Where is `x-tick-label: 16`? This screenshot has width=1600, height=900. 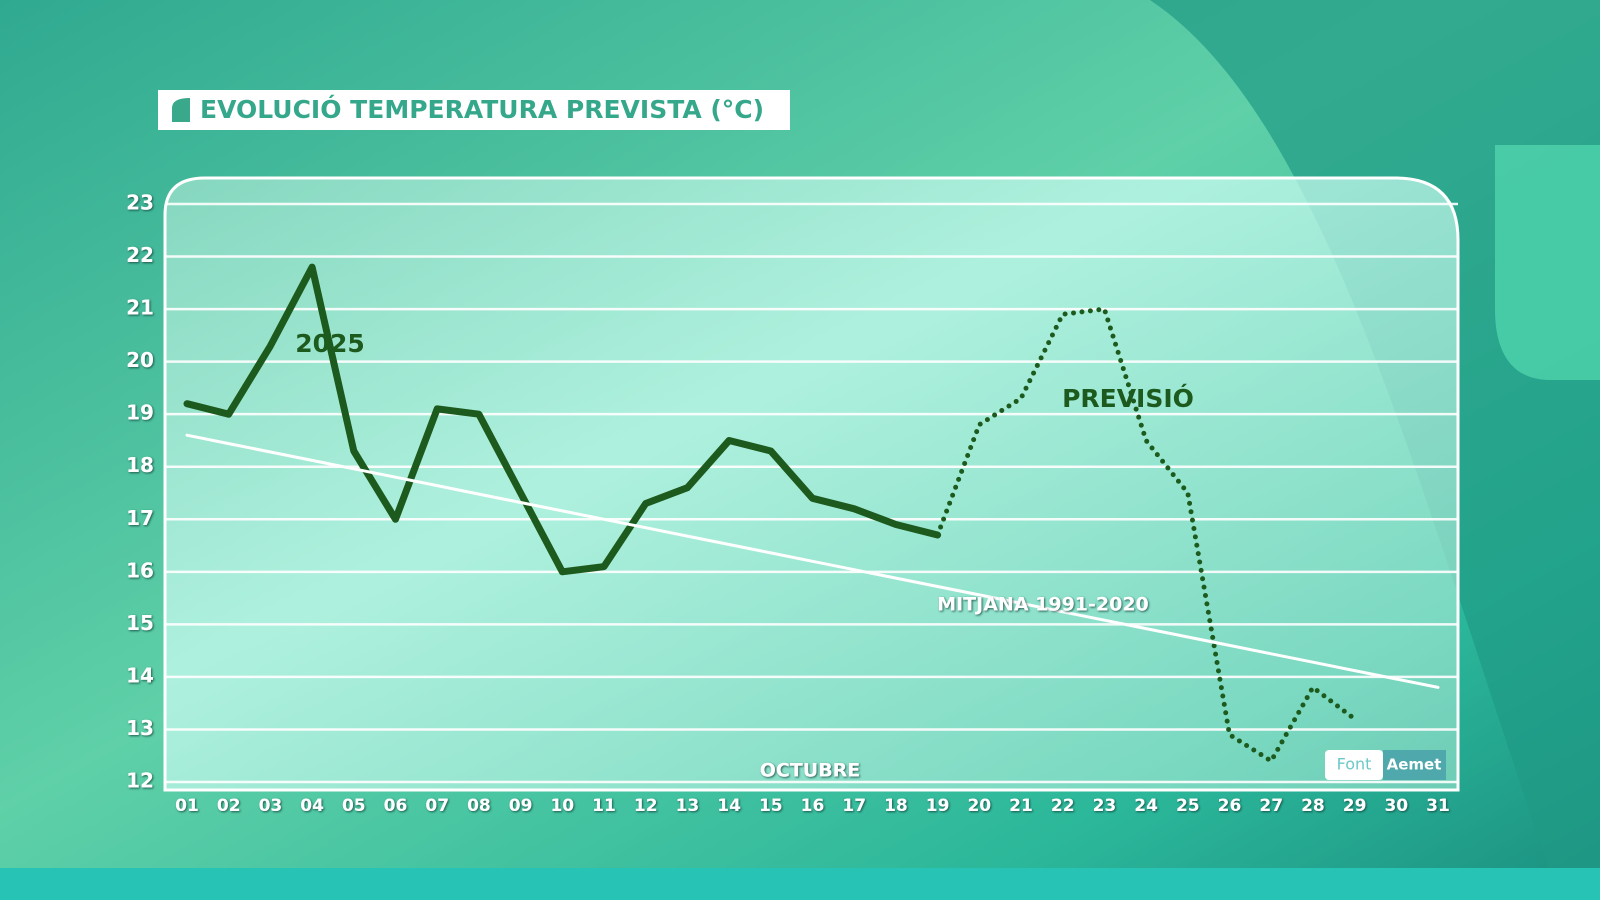
x-tick-label: 16 is located at coordinates (813, 806).